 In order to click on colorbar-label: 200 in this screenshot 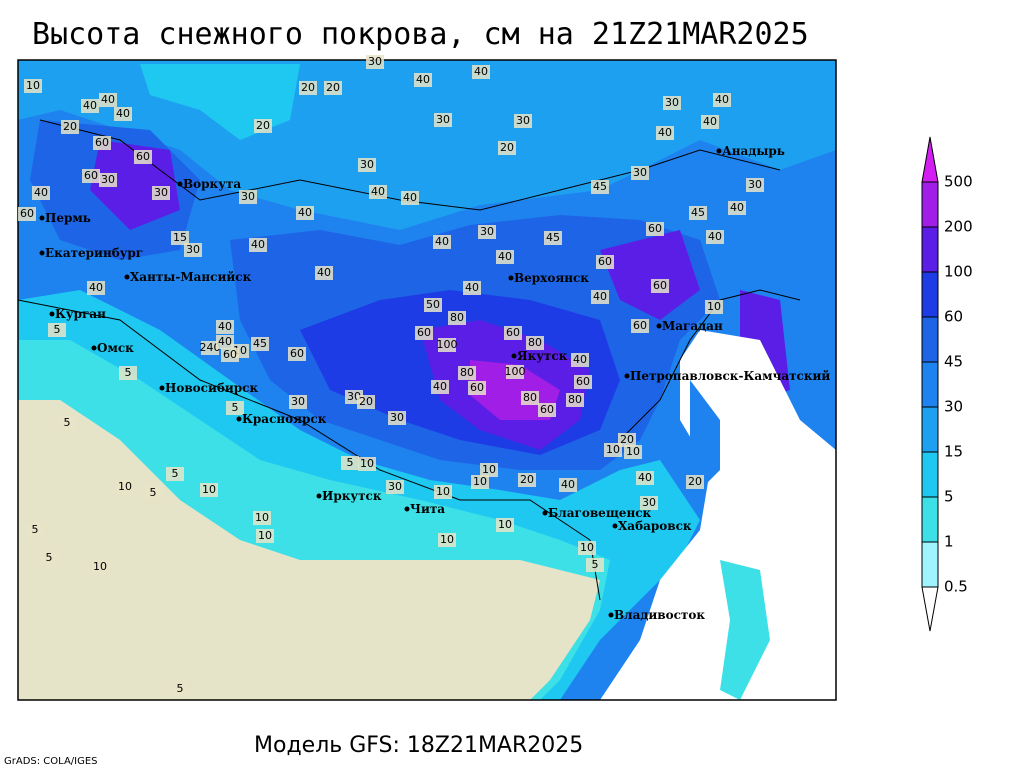, I will do `click(958, 227)`.